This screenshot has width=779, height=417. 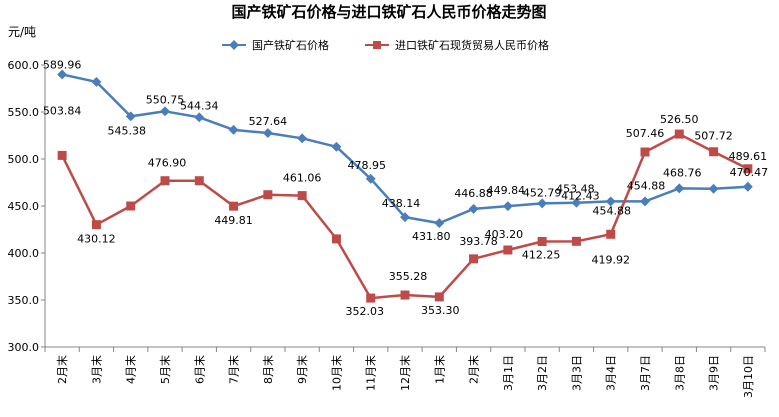 What do you see at coordinates (405, 373) in the screenshot?
I see `x-tick-label: 12月末` at bounding box center [405, 373].